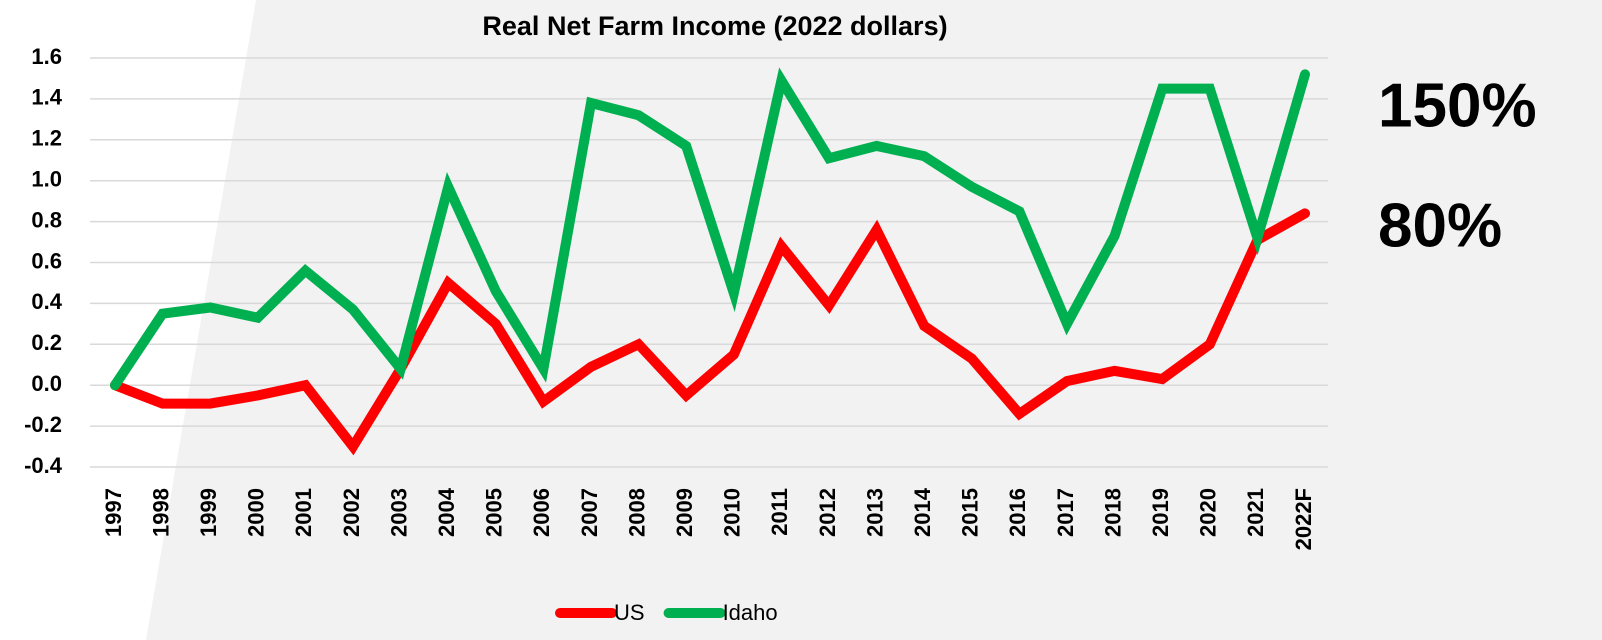  What do you see at coordinates (874, 512) in the screenshot?
I see `x-tick-label: 2013` at bounding box center [874, 512].